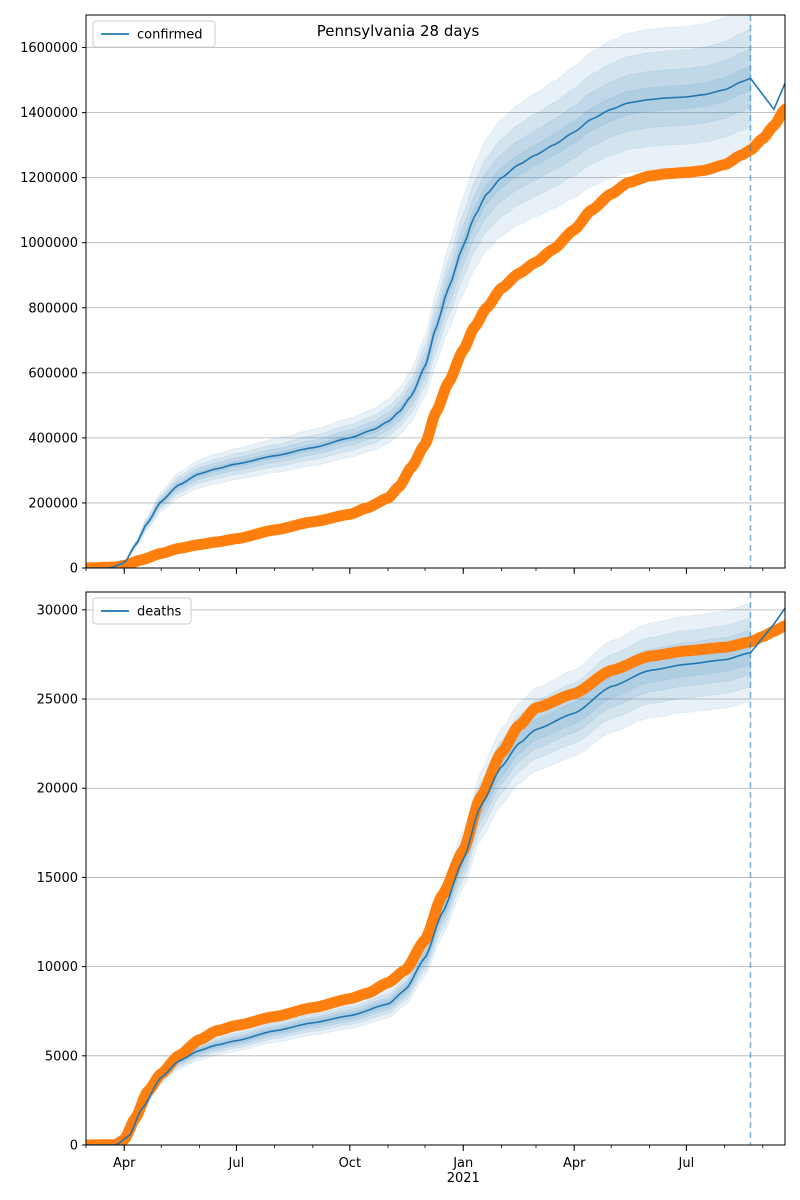 The image size is (800, 1200). I want to click on legend: deaths, so click(142, 611).